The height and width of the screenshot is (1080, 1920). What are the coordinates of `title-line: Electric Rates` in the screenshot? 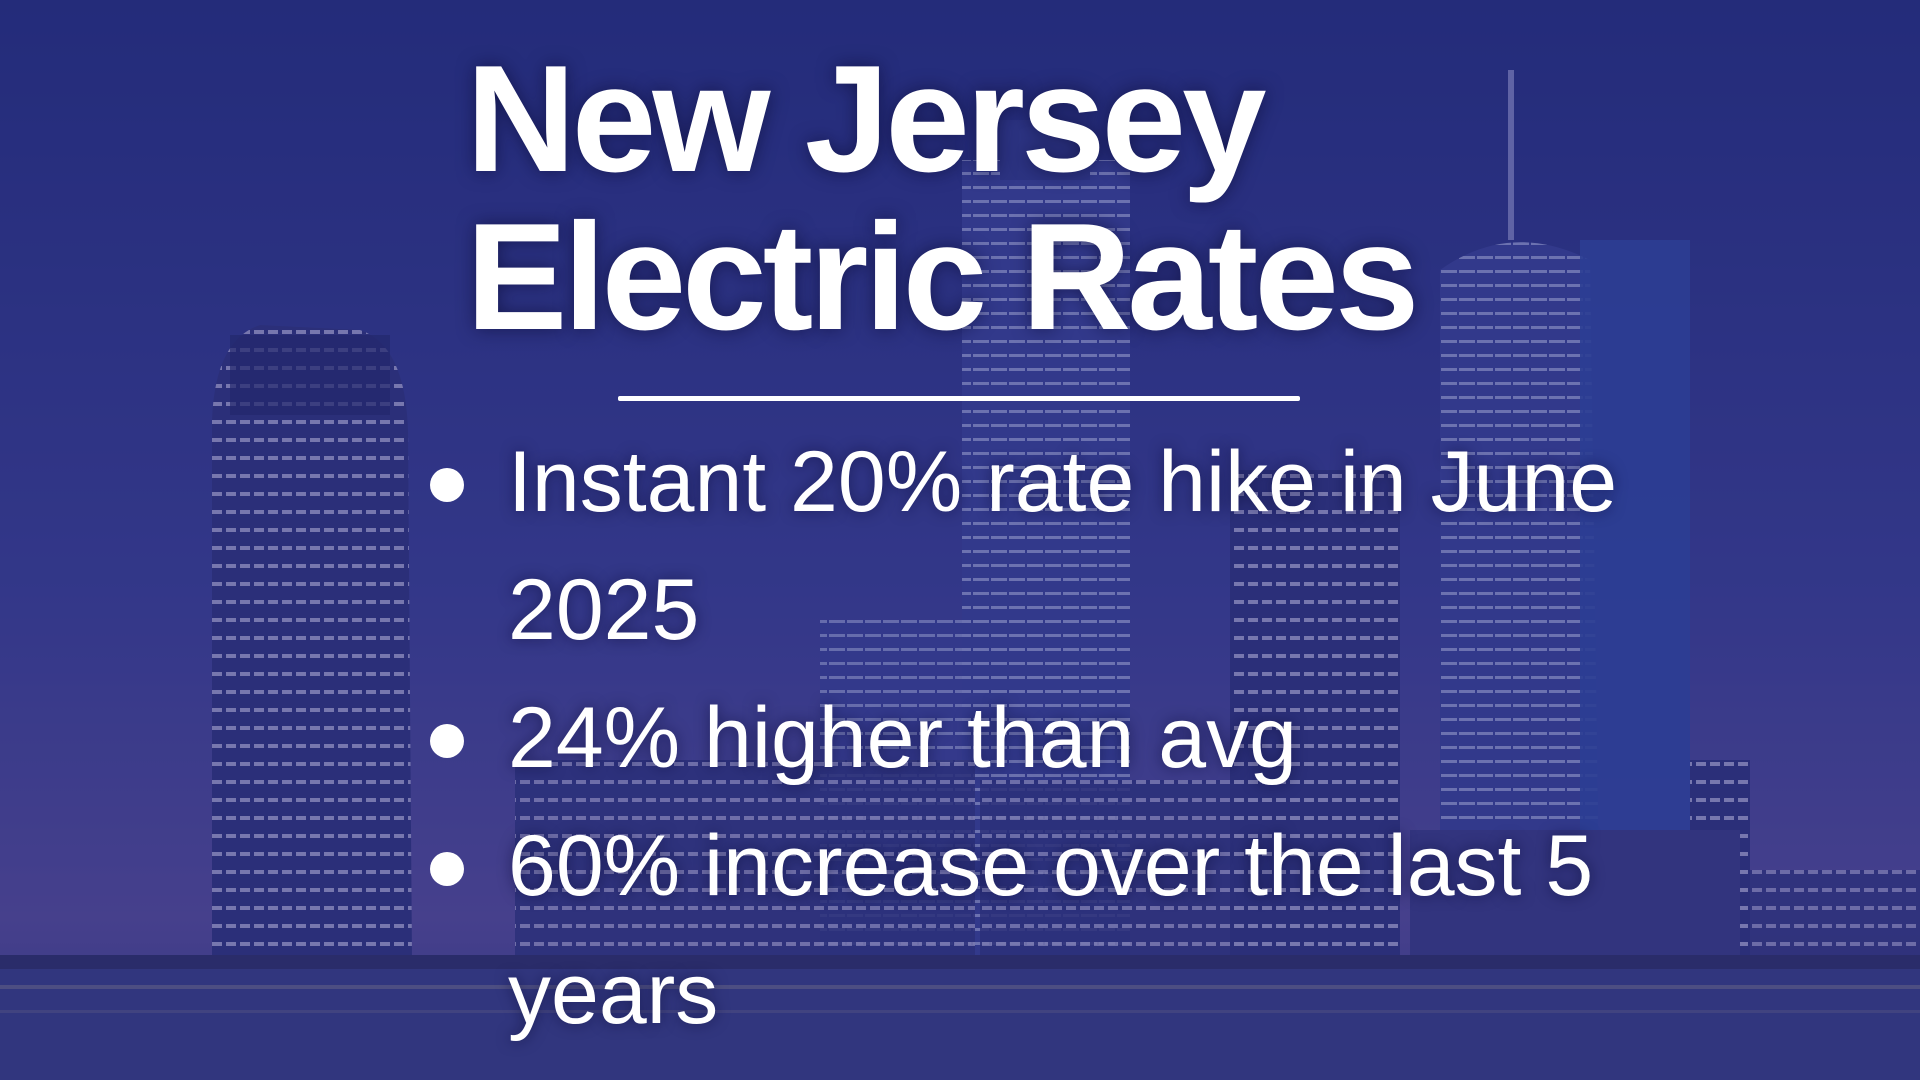 It's located at (942, 277).